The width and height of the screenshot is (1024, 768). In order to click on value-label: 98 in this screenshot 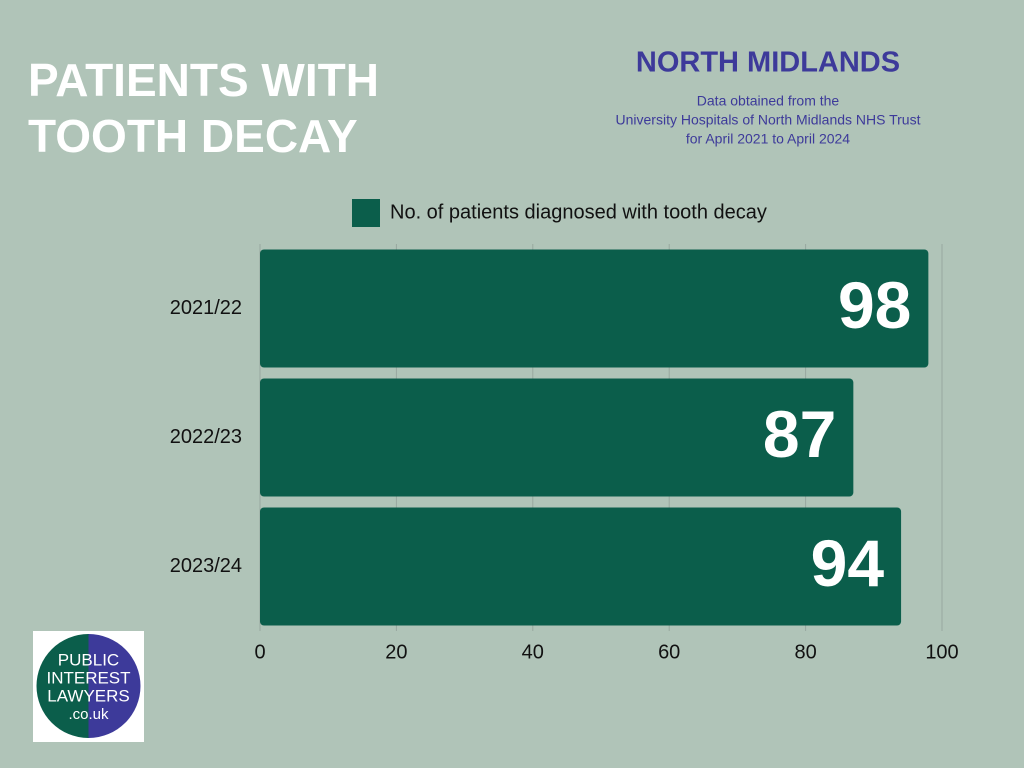, I will do `click(874, 305)`.